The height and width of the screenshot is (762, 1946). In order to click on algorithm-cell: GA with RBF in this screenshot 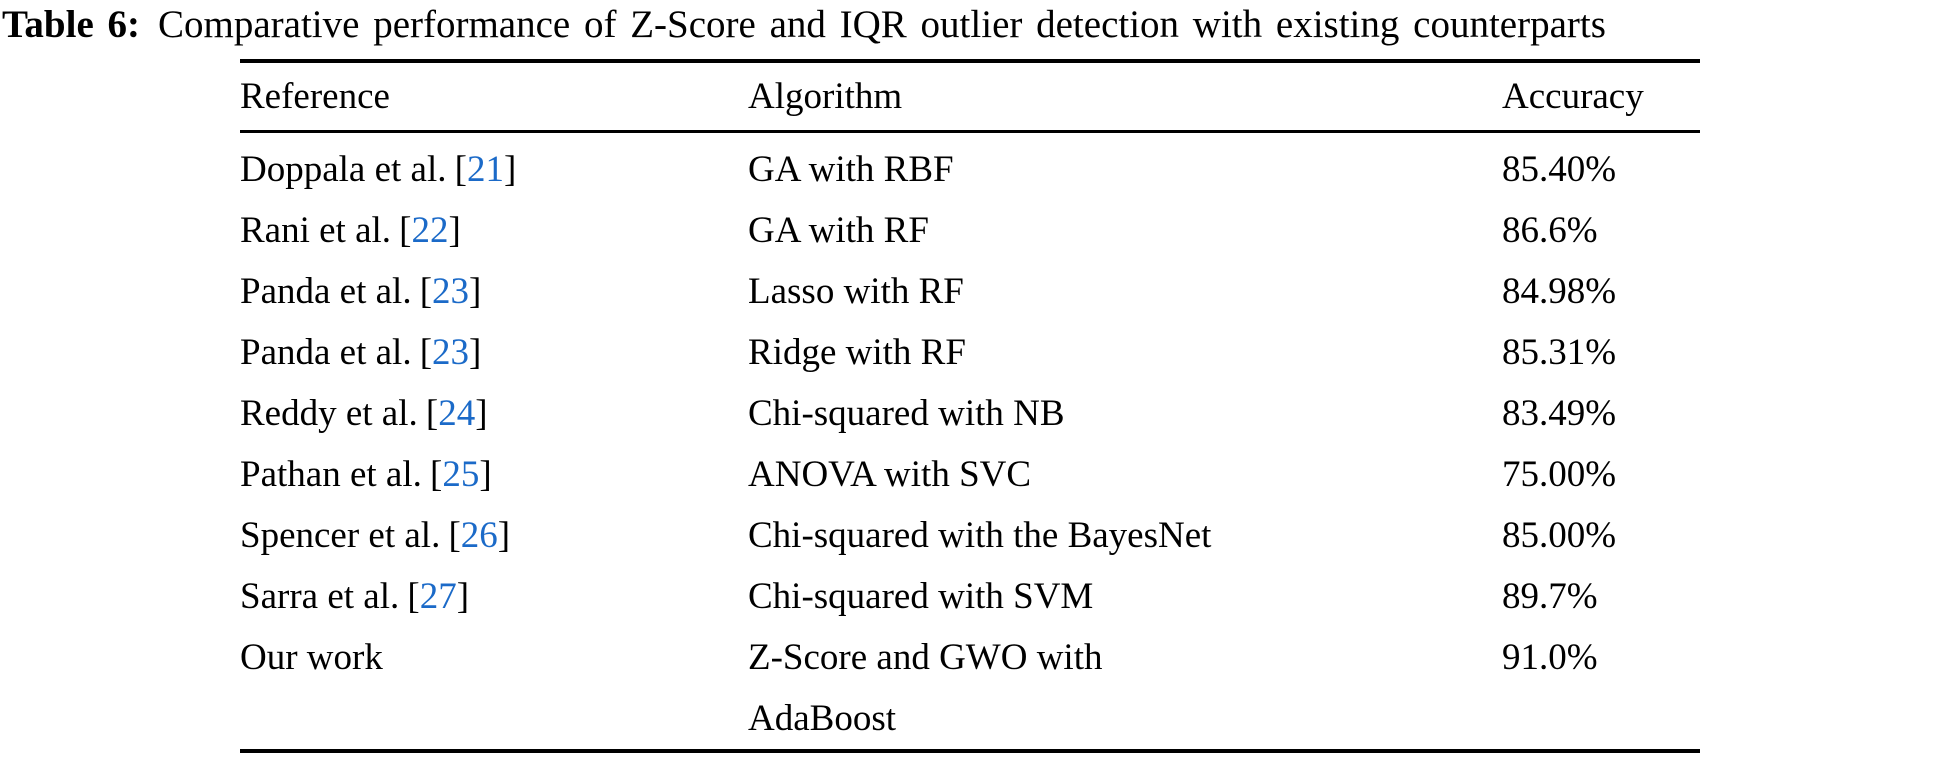, I will do `click(851, 169)`.